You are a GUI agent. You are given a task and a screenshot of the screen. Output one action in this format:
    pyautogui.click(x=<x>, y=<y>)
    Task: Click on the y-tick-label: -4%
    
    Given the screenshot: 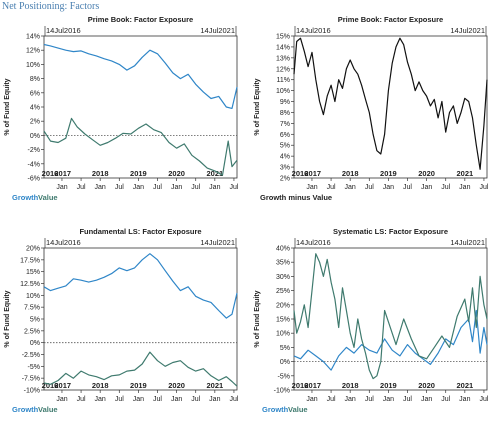 What is the action you would take?
    pyautogui.click(x=34, y=164)
    